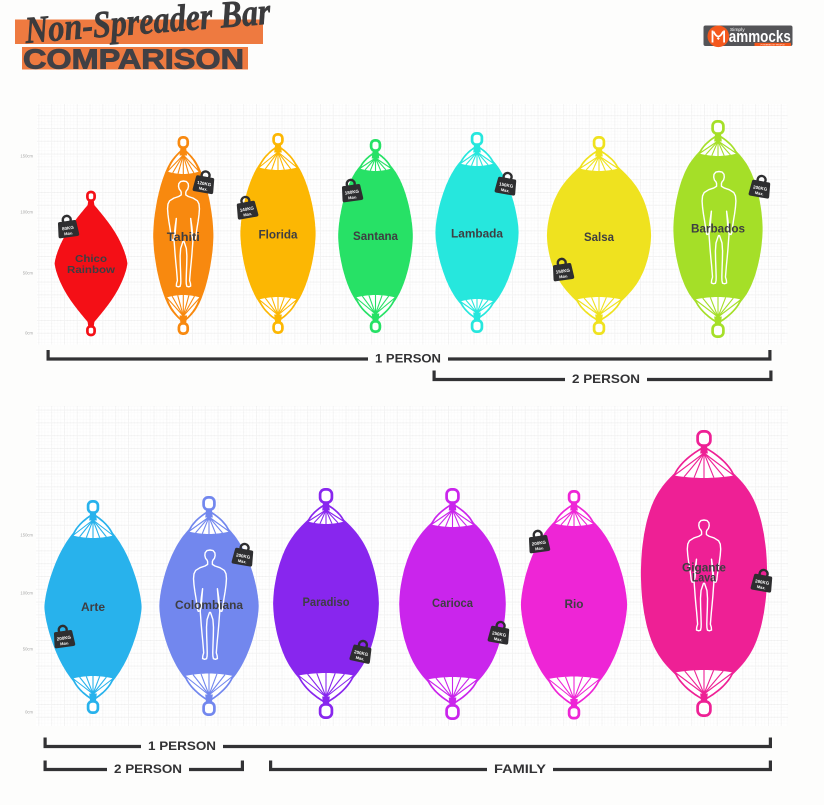  Describe the element at coordinates (91, 259) in the screenshot. I see `svg-text: Chico` at that location.